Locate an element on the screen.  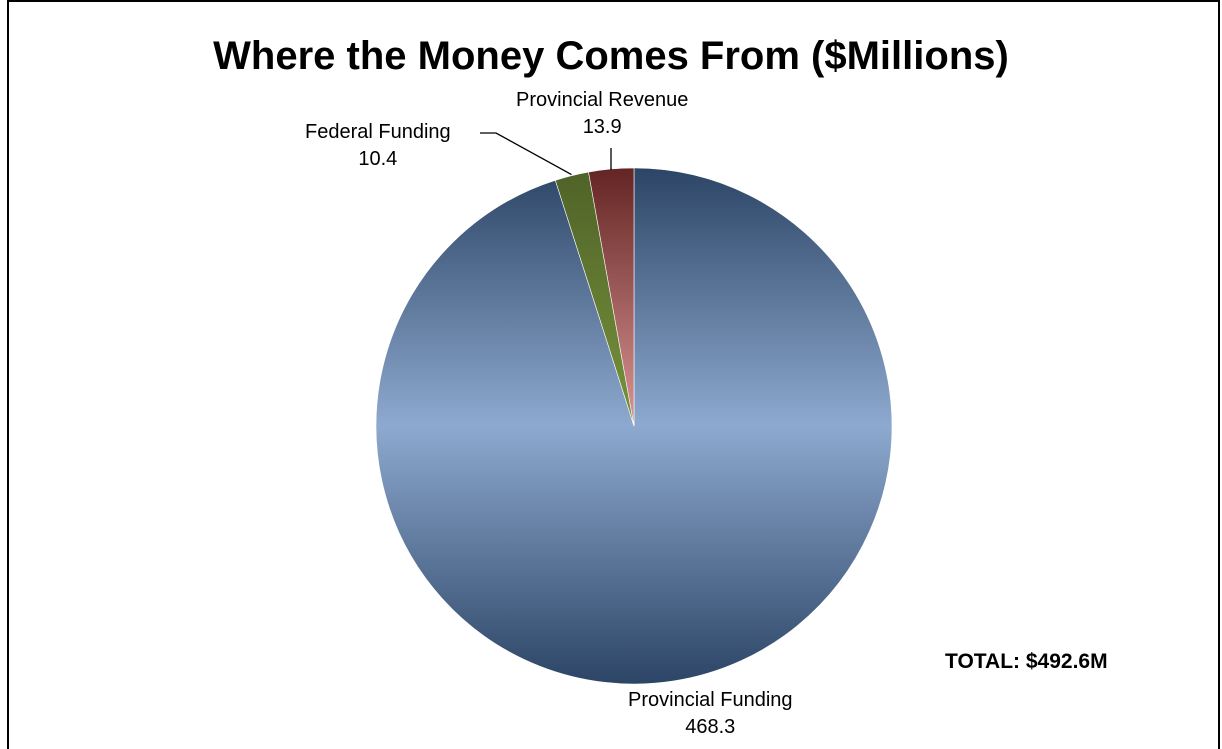
slice-category-label: Provincial Revenue is located at coordinates (602, 100).